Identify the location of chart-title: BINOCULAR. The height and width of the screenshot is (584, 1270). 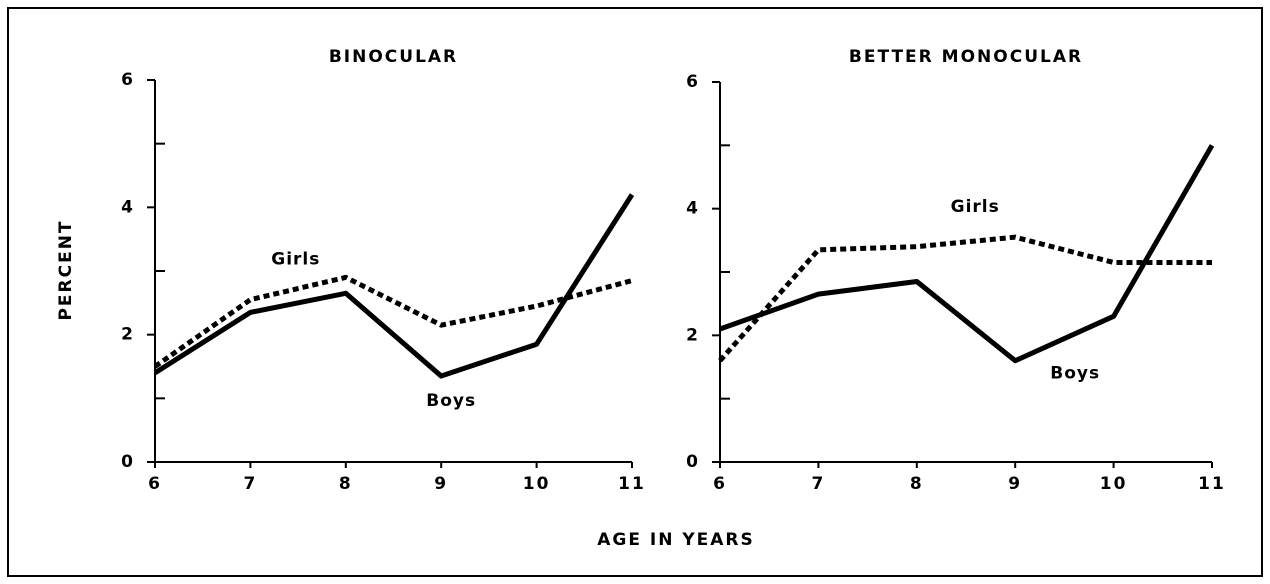
(393, 57).